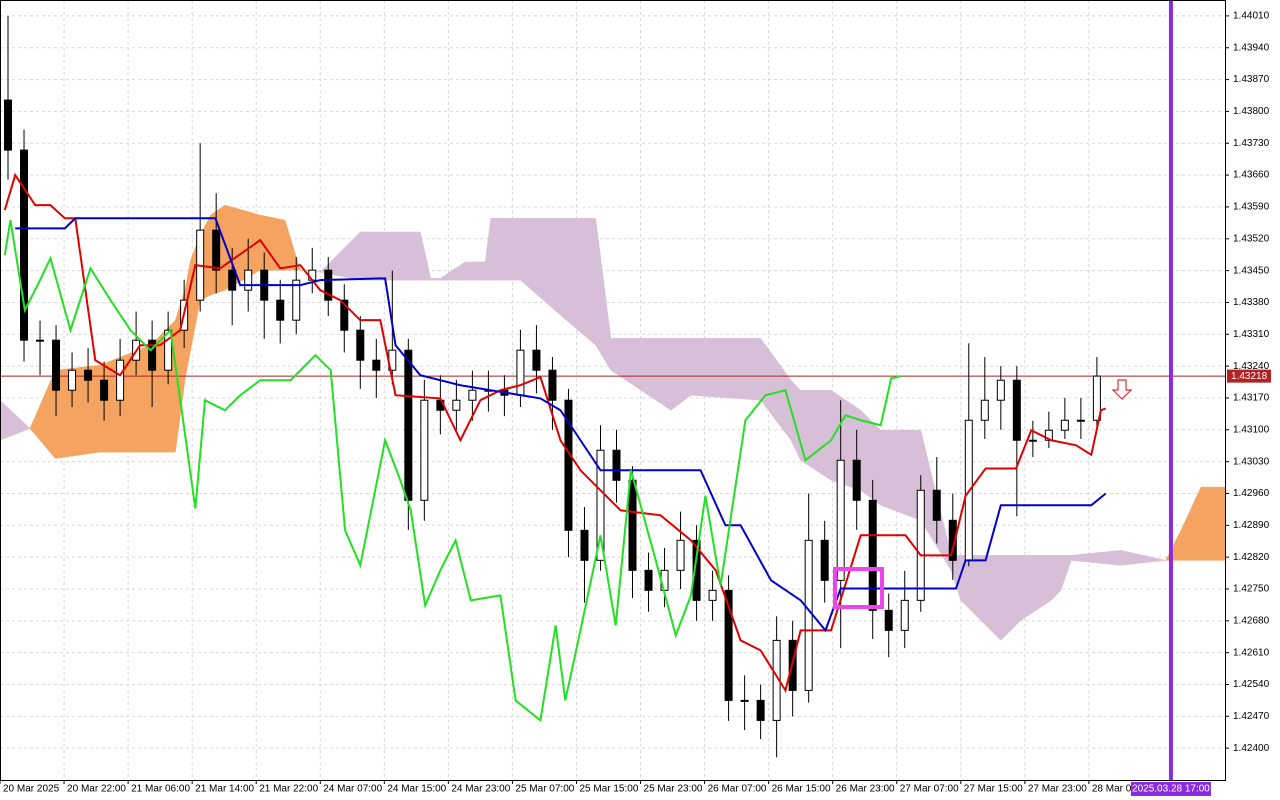 The width and height of the screenshot is (1280, 800). Describe the element at coordinates (224, 789) in the screenshot. I see `x-tick-label: 21 Mar 14:00` at that location.